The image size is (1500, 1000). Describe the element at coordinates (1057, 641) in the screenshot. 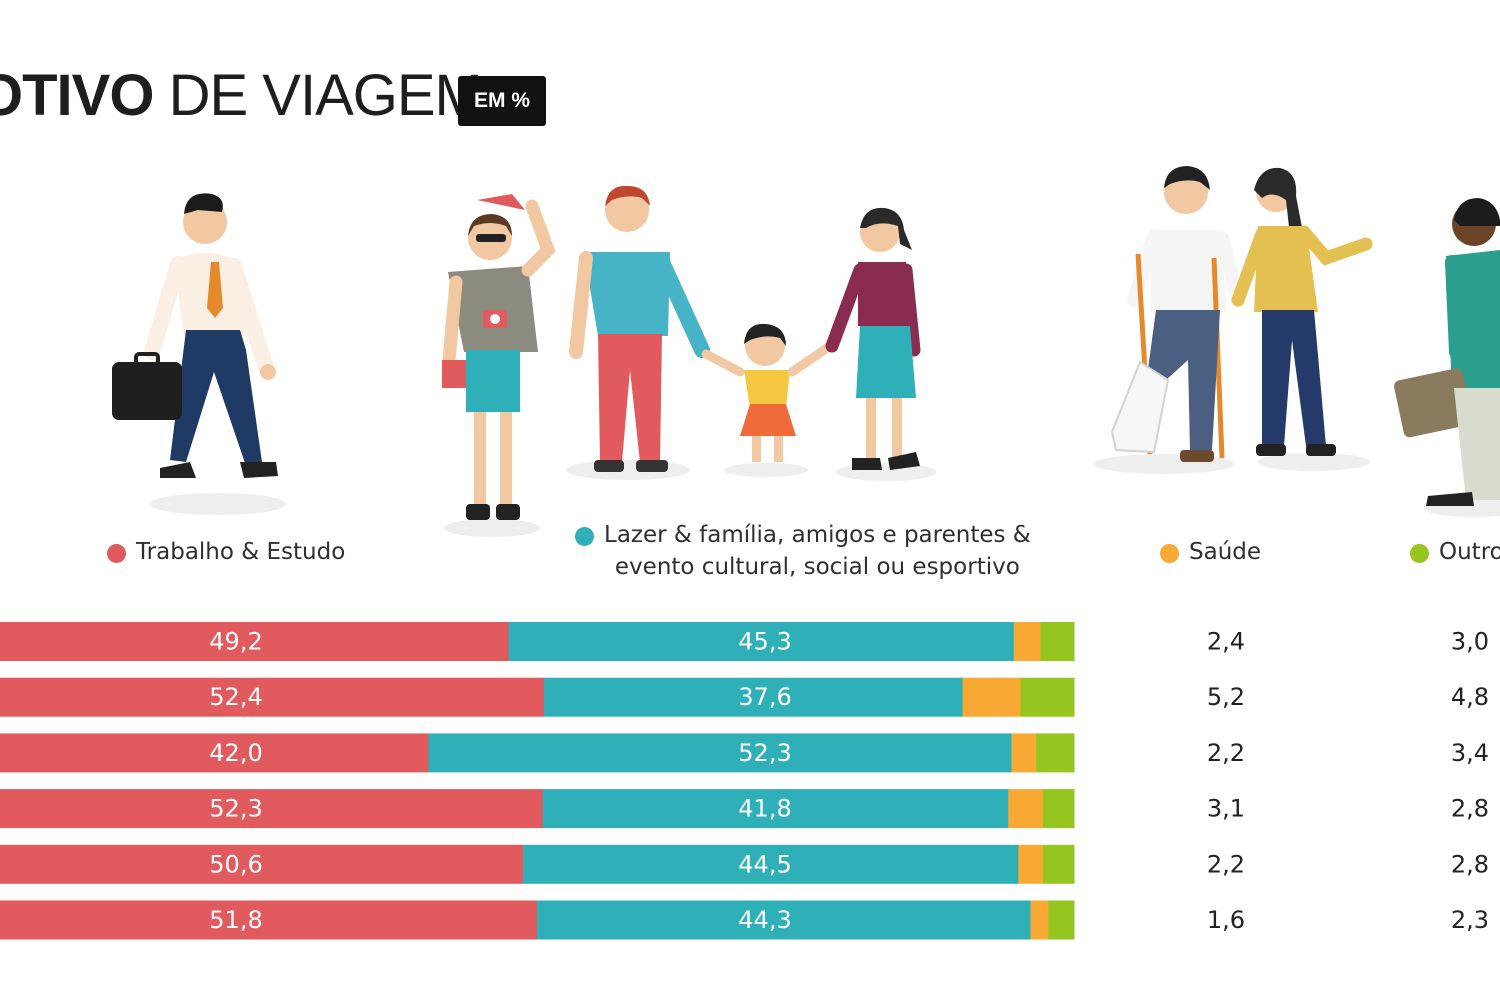

I see `bar-segment-s3-r0` at that location.